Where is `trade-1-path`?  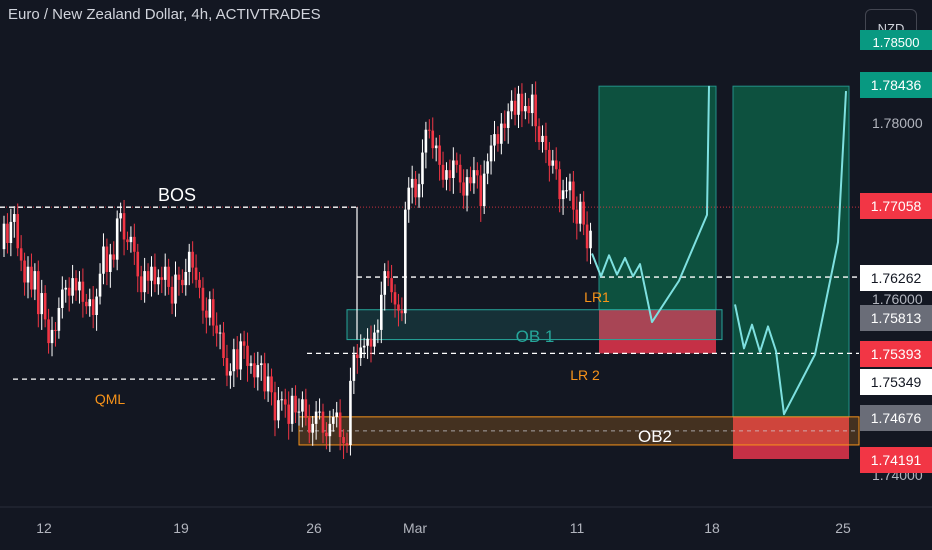 trade-1-path is located at coordinates (650, 204).